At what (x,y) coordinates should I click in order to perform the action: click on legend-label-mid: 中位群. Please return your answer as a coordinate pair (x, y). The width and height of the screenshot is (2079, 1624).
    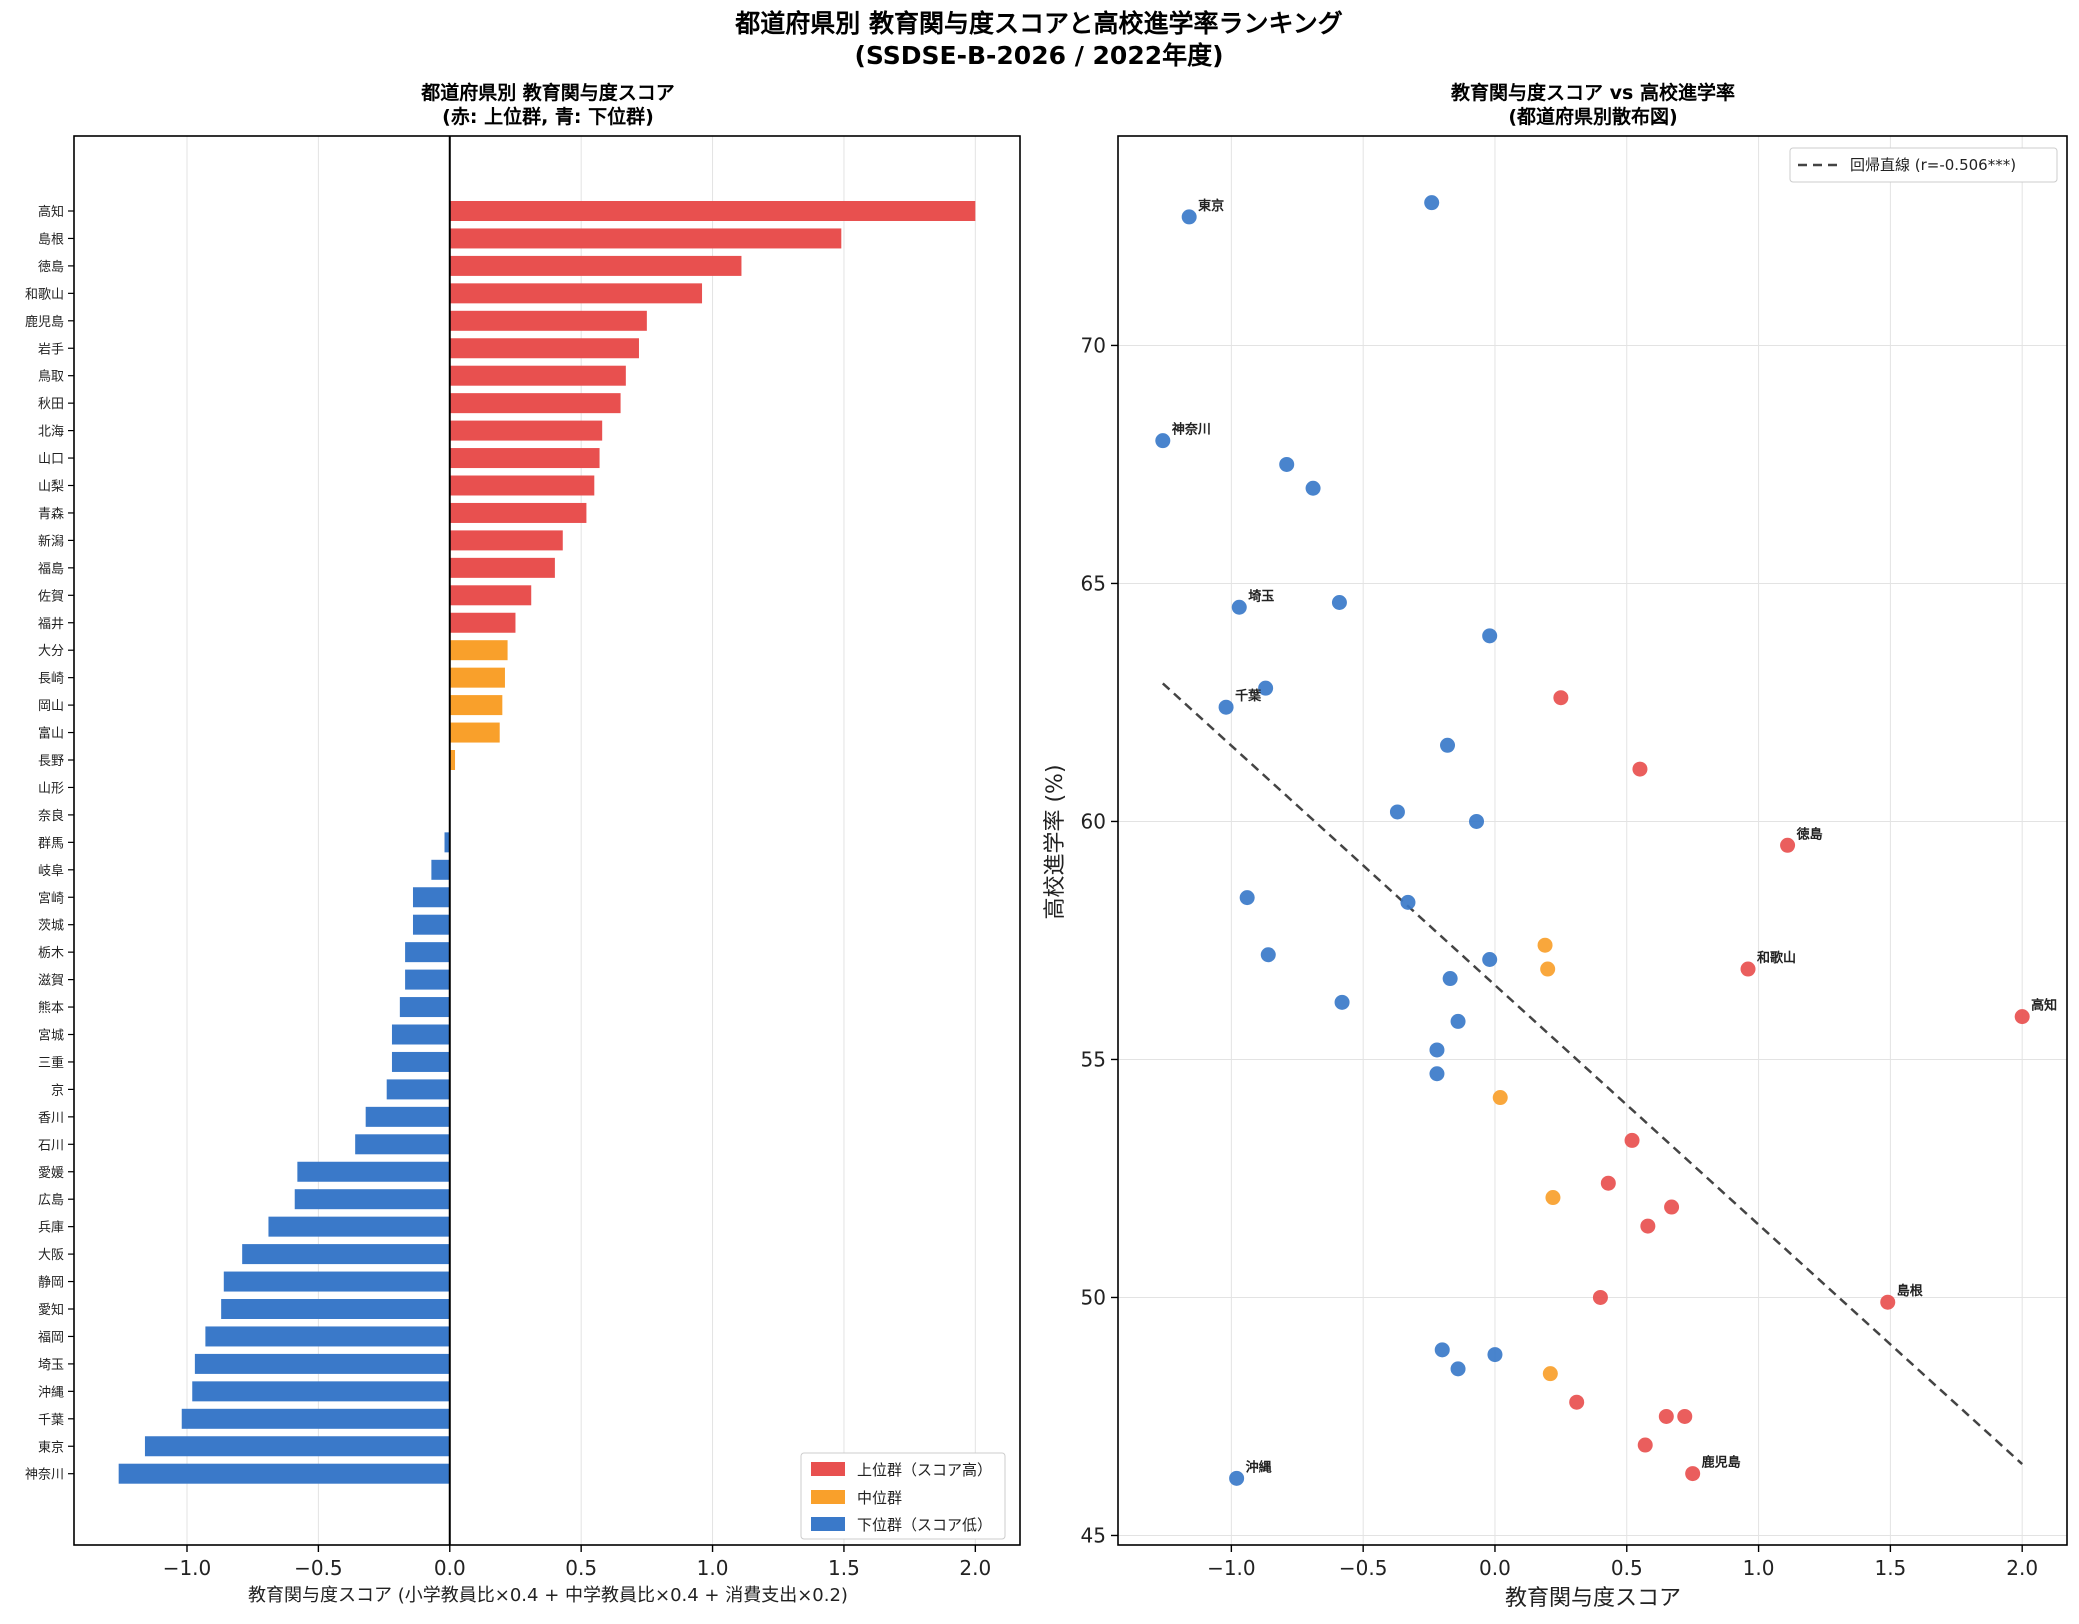
    Looking at the image, I should click on (879, 1498).